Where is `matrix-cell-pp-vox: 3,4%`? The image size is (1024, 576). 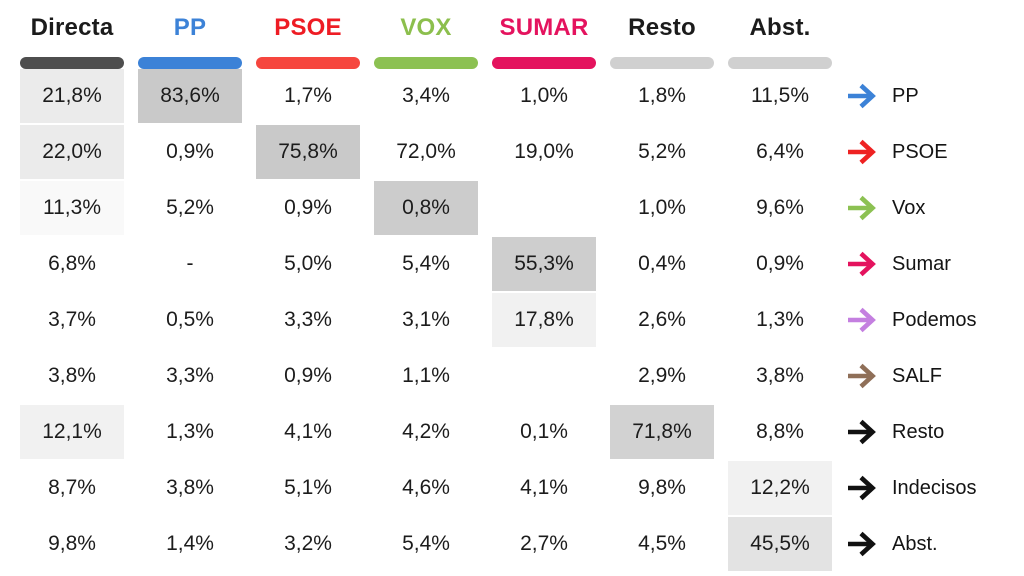
matrix-cell-pp-vox: 3,4% is located at coordinates (426, 95).